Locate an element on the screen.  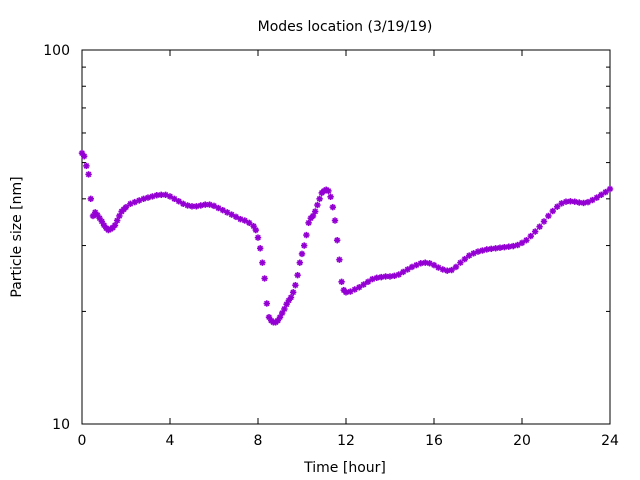
x-tick-label: 0 is located at coordinates (82, 441).